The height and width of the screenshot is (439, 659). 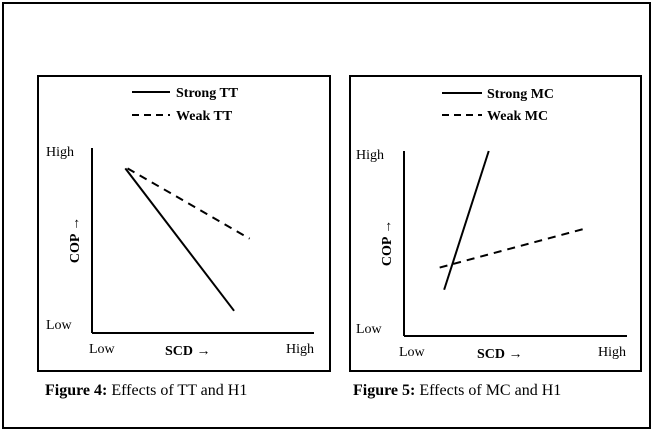 What do you see at coordinates (466, 220) in the screenshot?
I see `series-line-strong-mc` at bounding box center [466, 220].